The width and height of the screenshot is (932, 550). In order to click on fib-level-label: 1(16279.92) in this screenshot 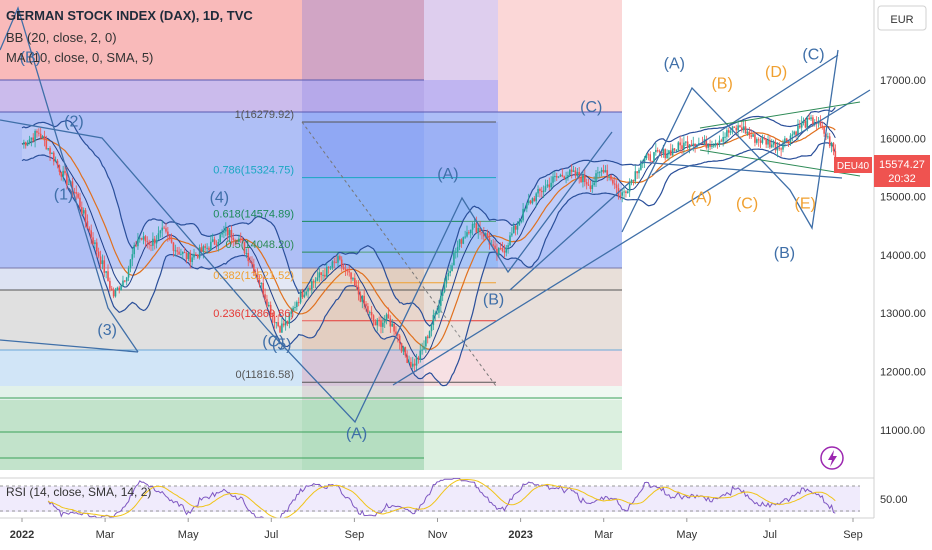, I will do `click(264, 115)`.